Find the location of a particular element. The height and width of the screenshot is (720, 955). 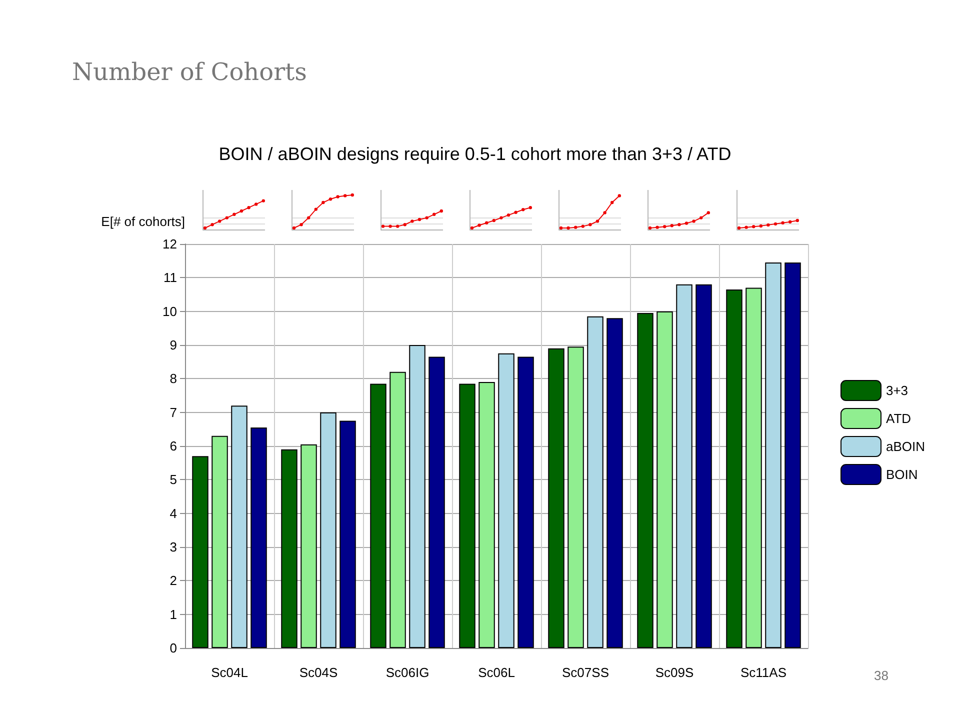

y-tick-label: 10 is located at coordinates (169, 311).